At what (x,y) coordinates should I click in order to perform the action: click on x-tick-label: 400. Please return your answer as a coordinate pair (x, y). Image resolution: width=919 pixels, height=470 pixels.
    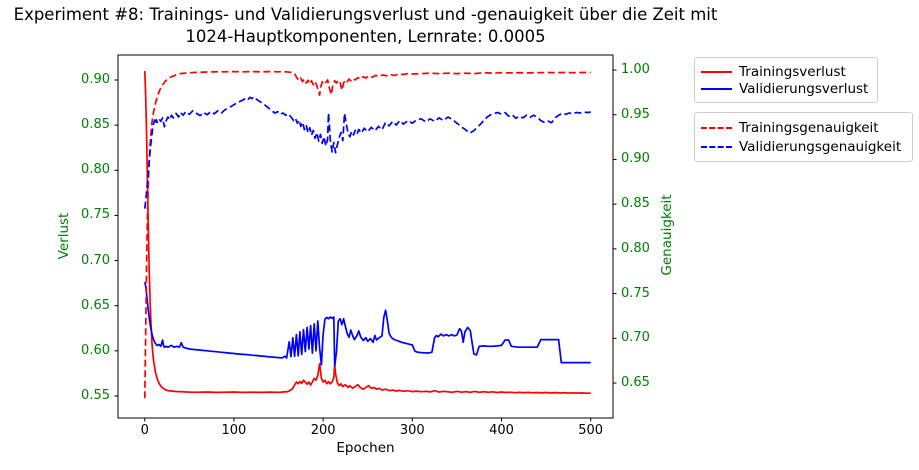
    Looking at the image, I should click on (501, 430).